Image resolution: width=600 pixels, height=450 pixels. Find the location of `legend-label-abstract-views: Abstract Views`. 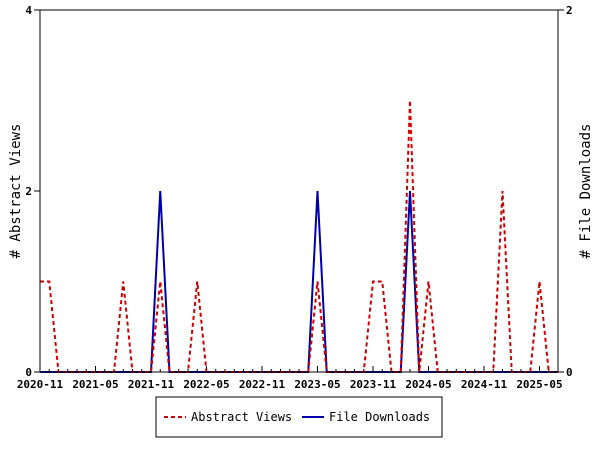

legend-label-abstract-views: Abstract Views is located at coordinates (241, 417).